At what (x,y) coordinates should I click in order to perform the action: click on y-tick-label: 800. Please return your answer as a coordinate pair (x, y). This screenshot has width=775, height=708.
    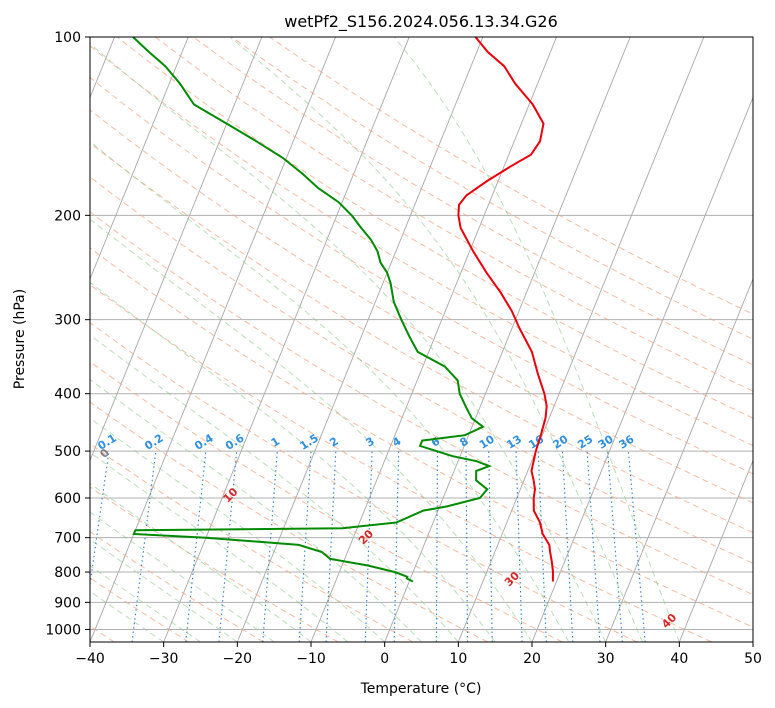
    Looking at the image, I should click on (67, 573).